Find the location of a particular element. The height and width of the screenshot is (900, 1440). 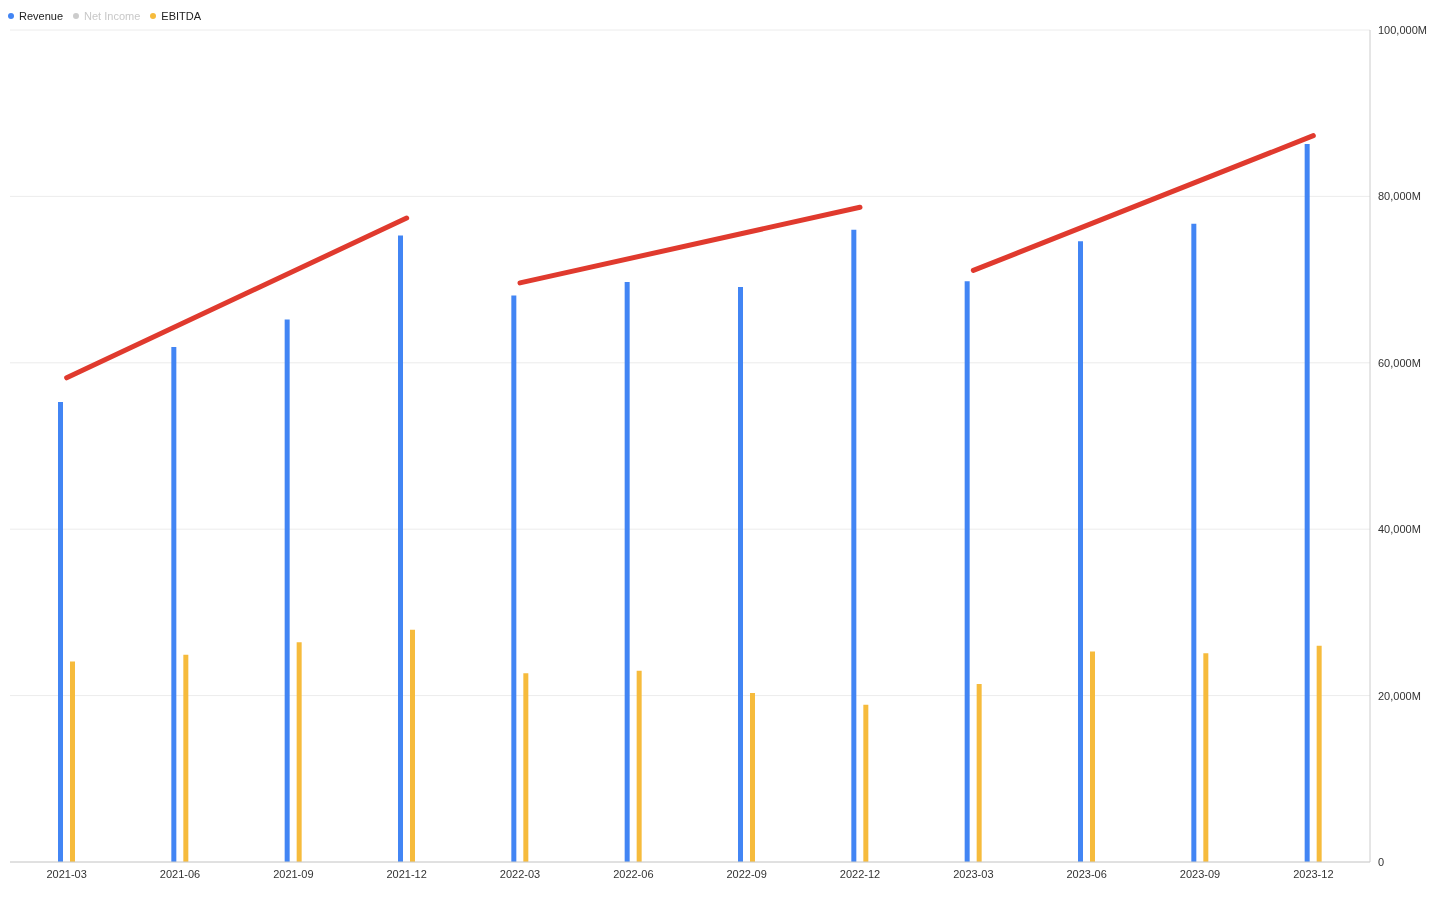

legend-label: EBITDA is located at coordinates (181, 16).